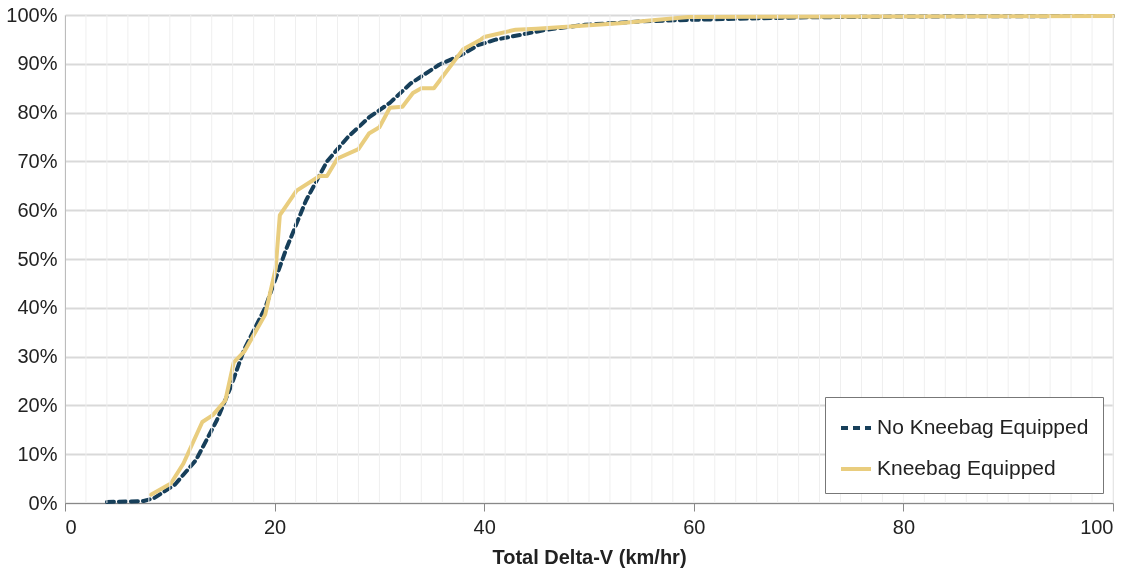 Image resolution: width=1134 pixels, height=579 pixels. Describe the element at coordinates (37, 209) in the screenshot. I see `y-tick-label: 60%` at that location.